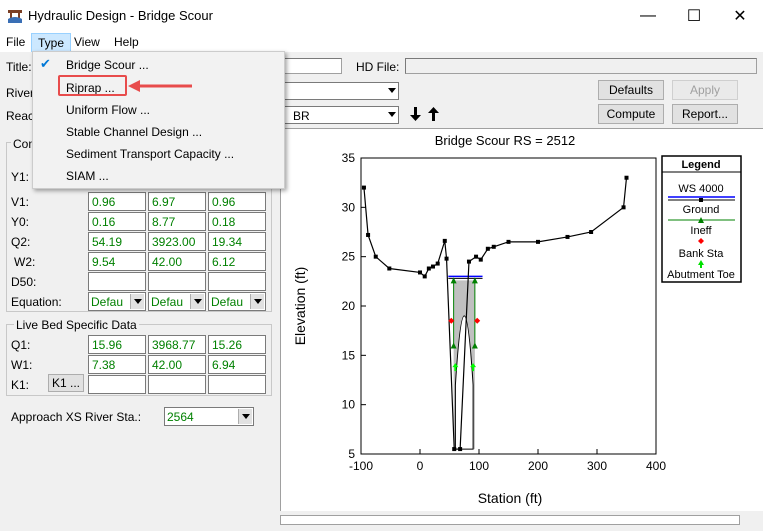  What do you see at coordinates (510, 520) in the screenshot?
I see `scrollbar-track` at bounding box center [510, 520].